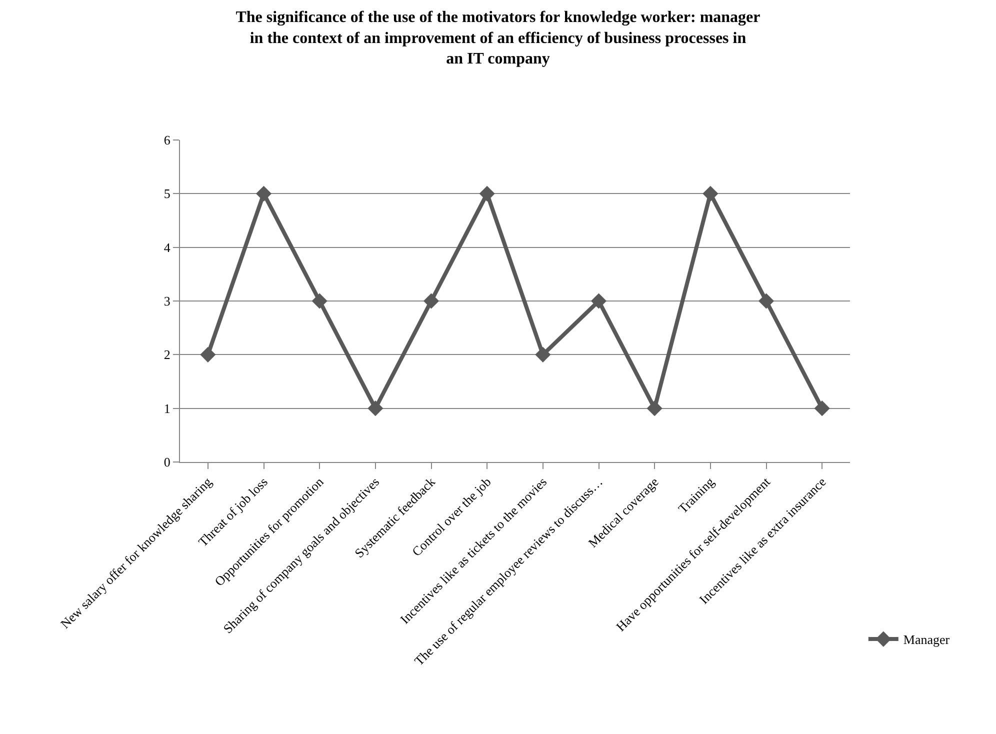 This screenshot has width=996, height=734. I want to click on y-tick-label: 4, so click(167, 247).